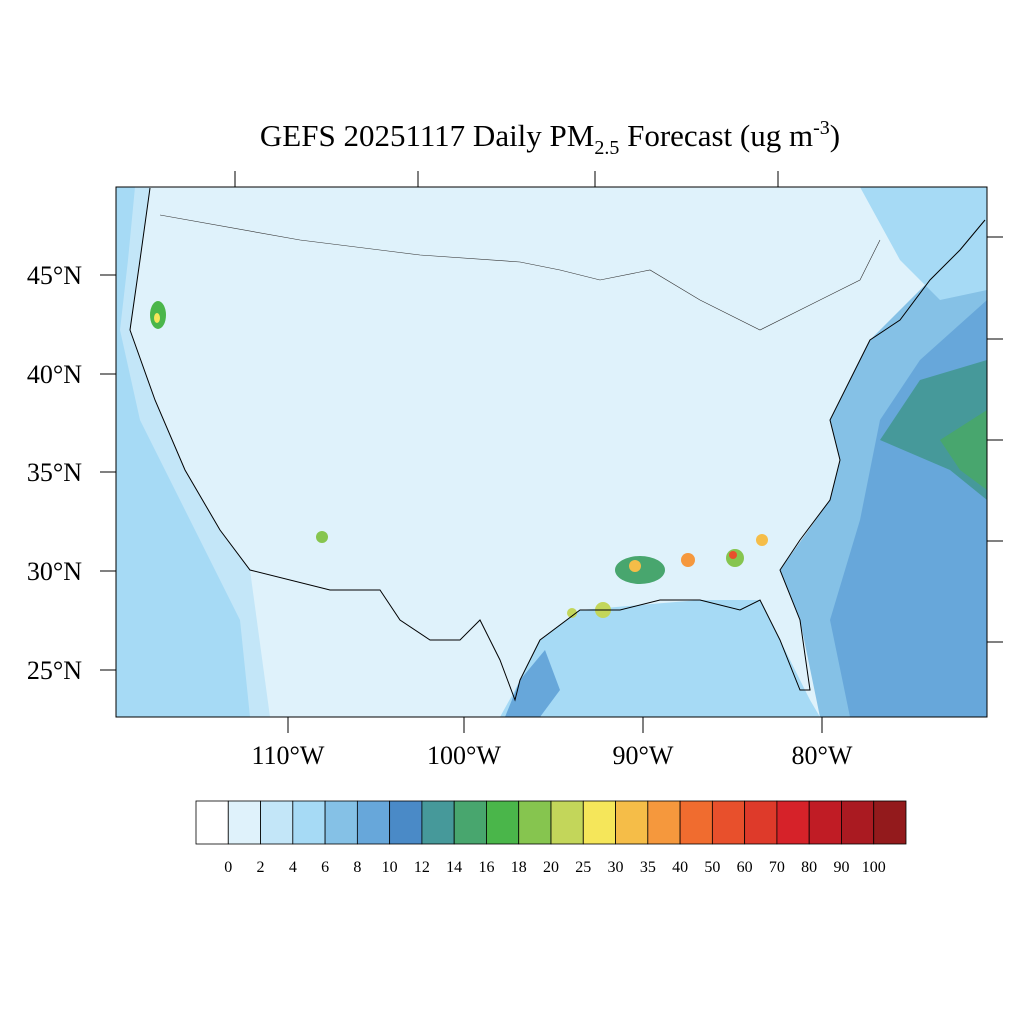 The image size is (1024, 1024). What do you see at coordinates (680, 867) in the screenshot?
I see `colorbar-label: 40` at bounding box center [680, 867].